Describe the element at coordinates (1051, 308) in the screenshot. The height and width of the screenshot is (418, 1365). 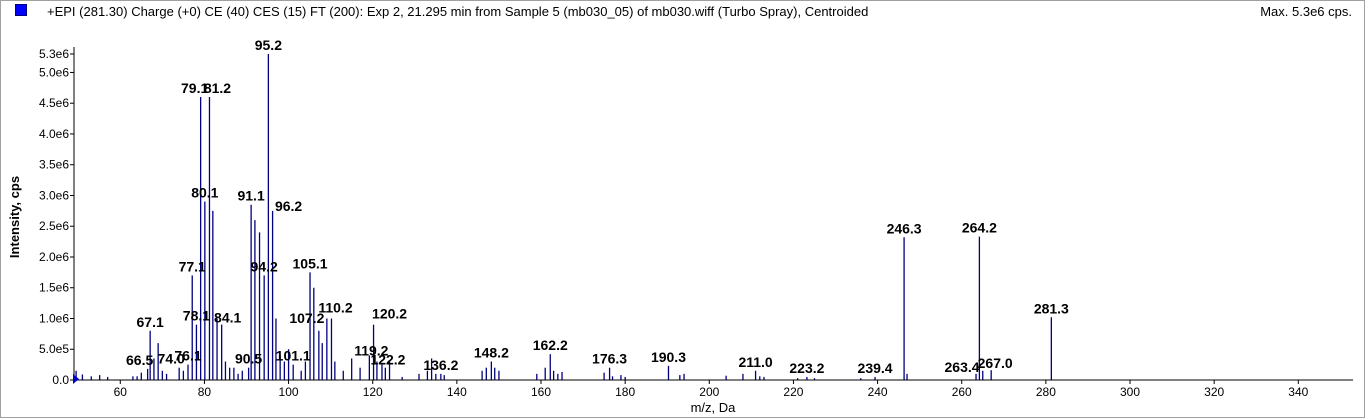
I see `peak-label-281-3: 281.3` at that location.